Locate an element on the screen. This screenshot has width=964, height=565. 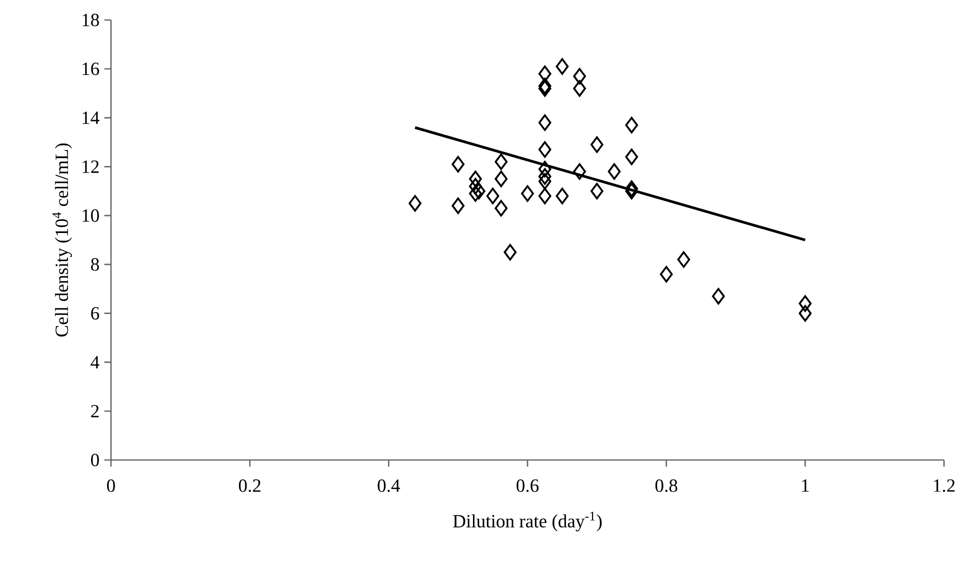
y-tick-label: 8 is located at coordinates (95, 264).